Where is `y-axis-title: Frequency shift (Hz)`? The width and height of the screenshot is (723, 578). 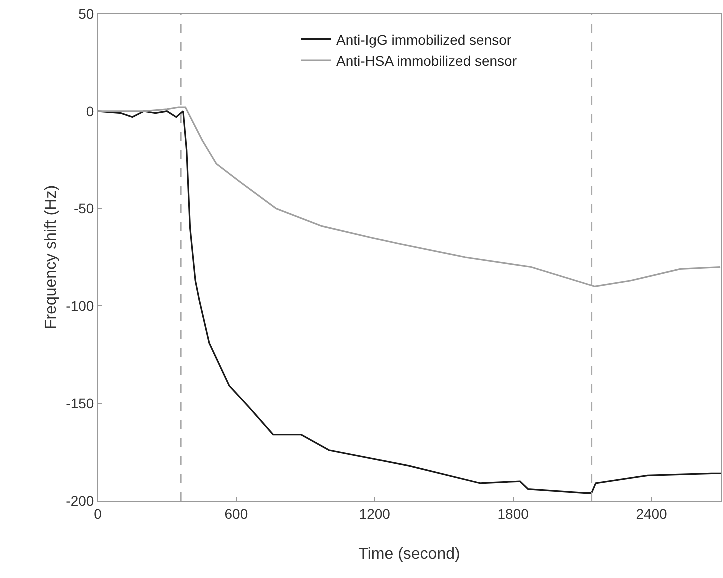
y-axis-title: Frequency shift (Hz) is located at coordinates (51, 257).